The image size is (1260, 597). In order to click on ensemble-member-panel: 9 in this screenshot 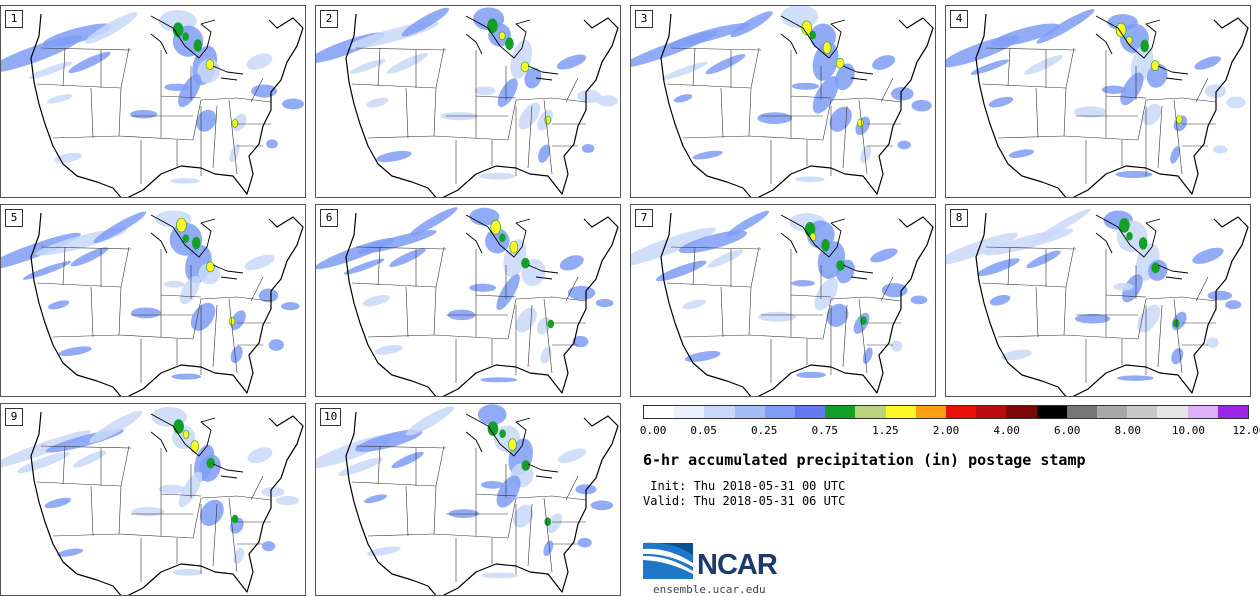, I will do `click(153, 499)`.